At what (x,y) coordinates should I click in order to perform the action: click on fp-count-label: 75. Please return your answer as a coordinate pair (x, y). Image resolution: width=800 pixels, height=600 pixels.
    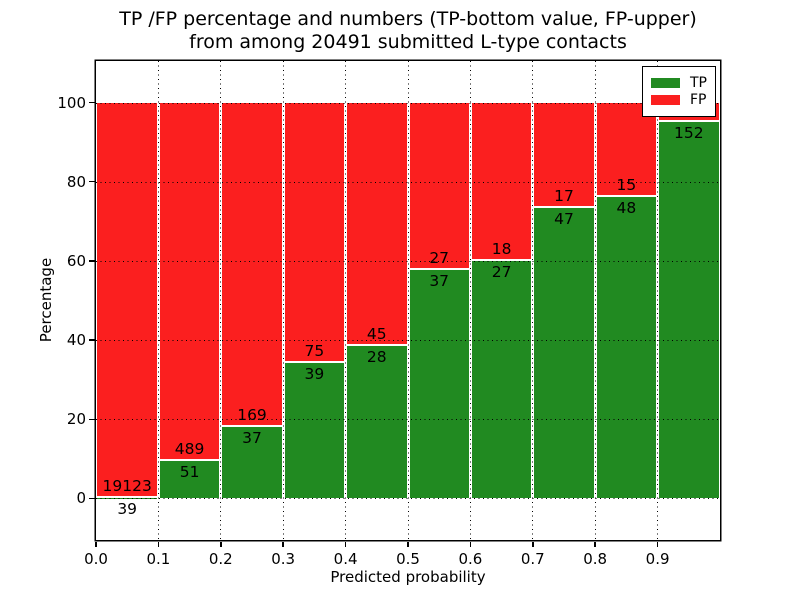
    Looking at the image, I should click on (314, 351).